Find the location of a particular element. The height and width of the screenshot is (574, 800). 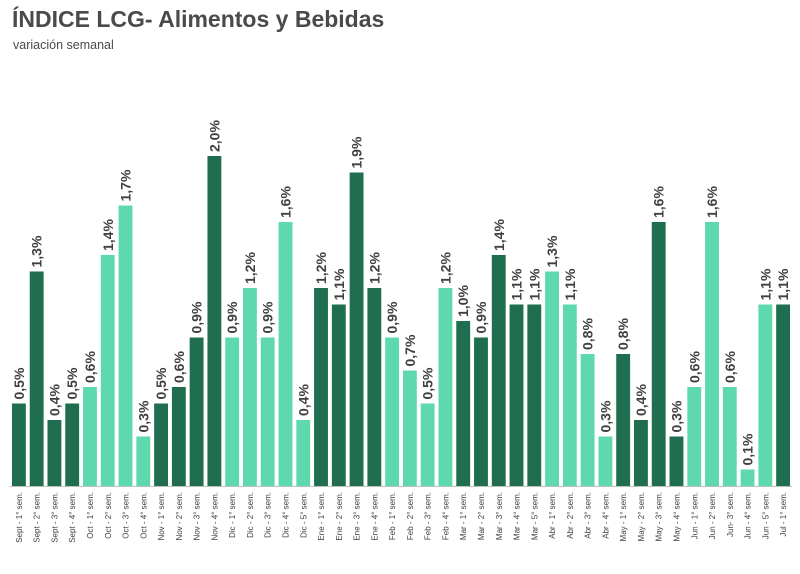

x-tick-label: Abr - 4° sem. is located at coordinates (605, 515).